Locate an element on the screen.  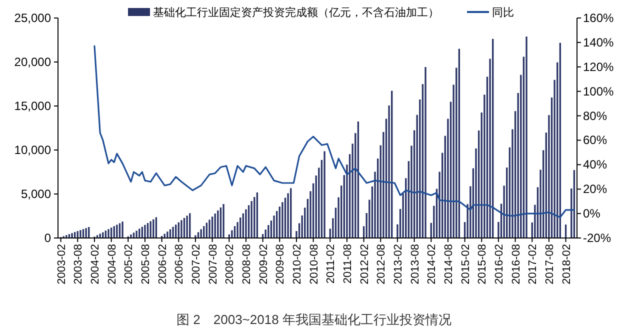
x-tick-label: 2009-02 is located at coordinates (264, 264).